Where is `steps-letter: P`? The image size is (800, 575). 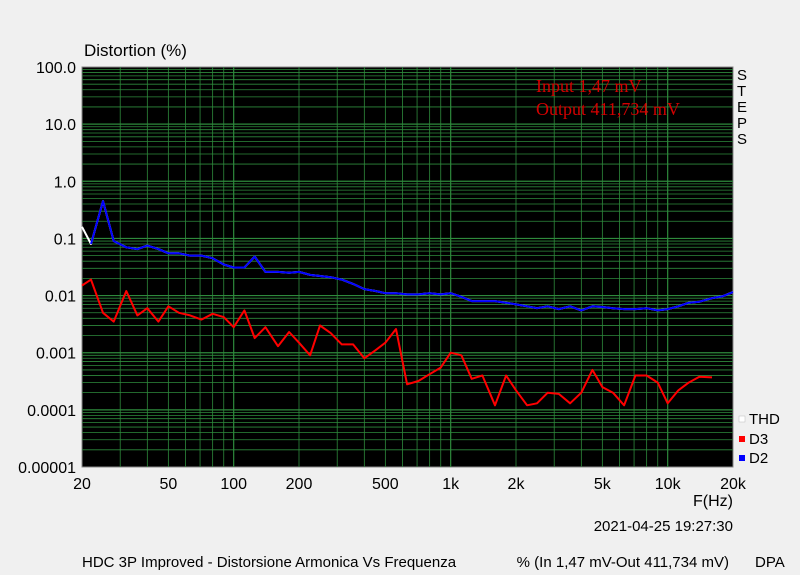 steps-letter: P is located at coordinates (742, 123).